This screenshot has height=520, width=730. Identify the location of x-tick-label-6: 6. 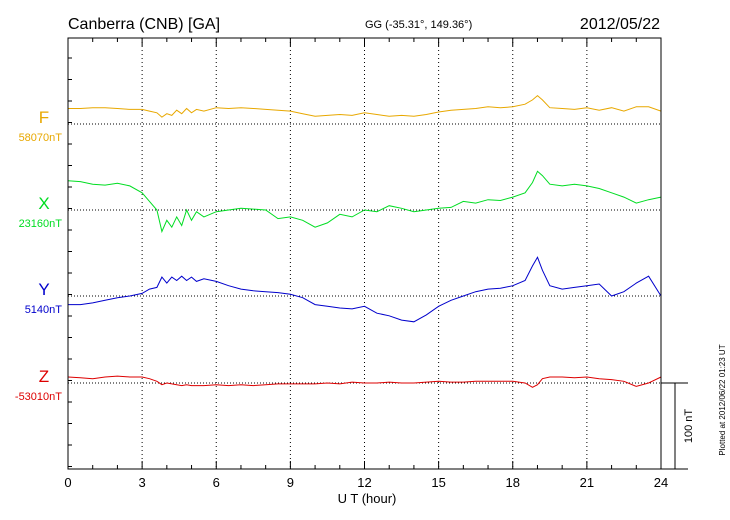
(216, 482).